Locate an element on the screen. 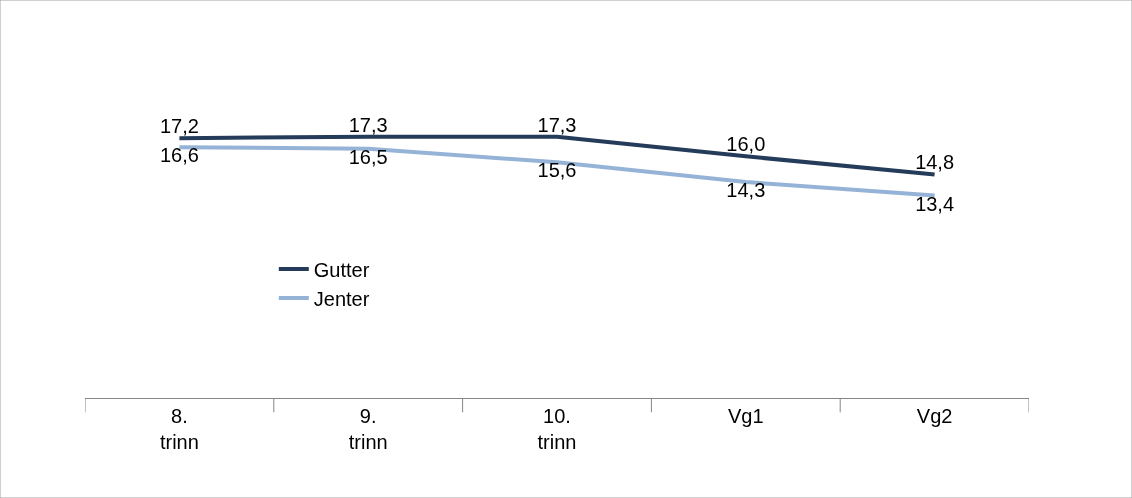 Image resolution: width=1132 pixels, height=498 pixels. x-tick-label: 9. trinn is located at coordinates (368, 429).